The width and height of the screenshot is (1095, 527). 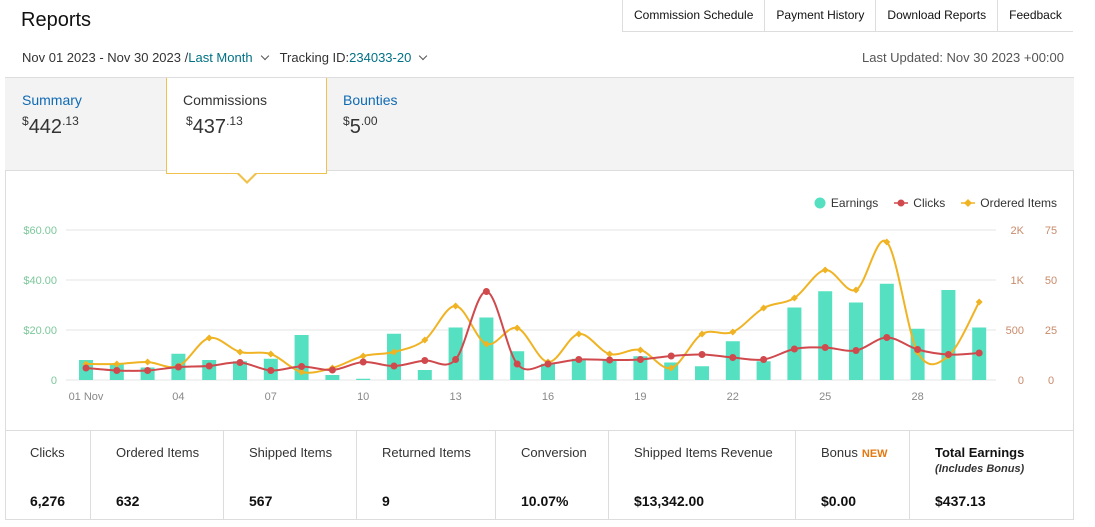 I want to click on tab-bounties-label: Bounties, so click(x=370, y=100).